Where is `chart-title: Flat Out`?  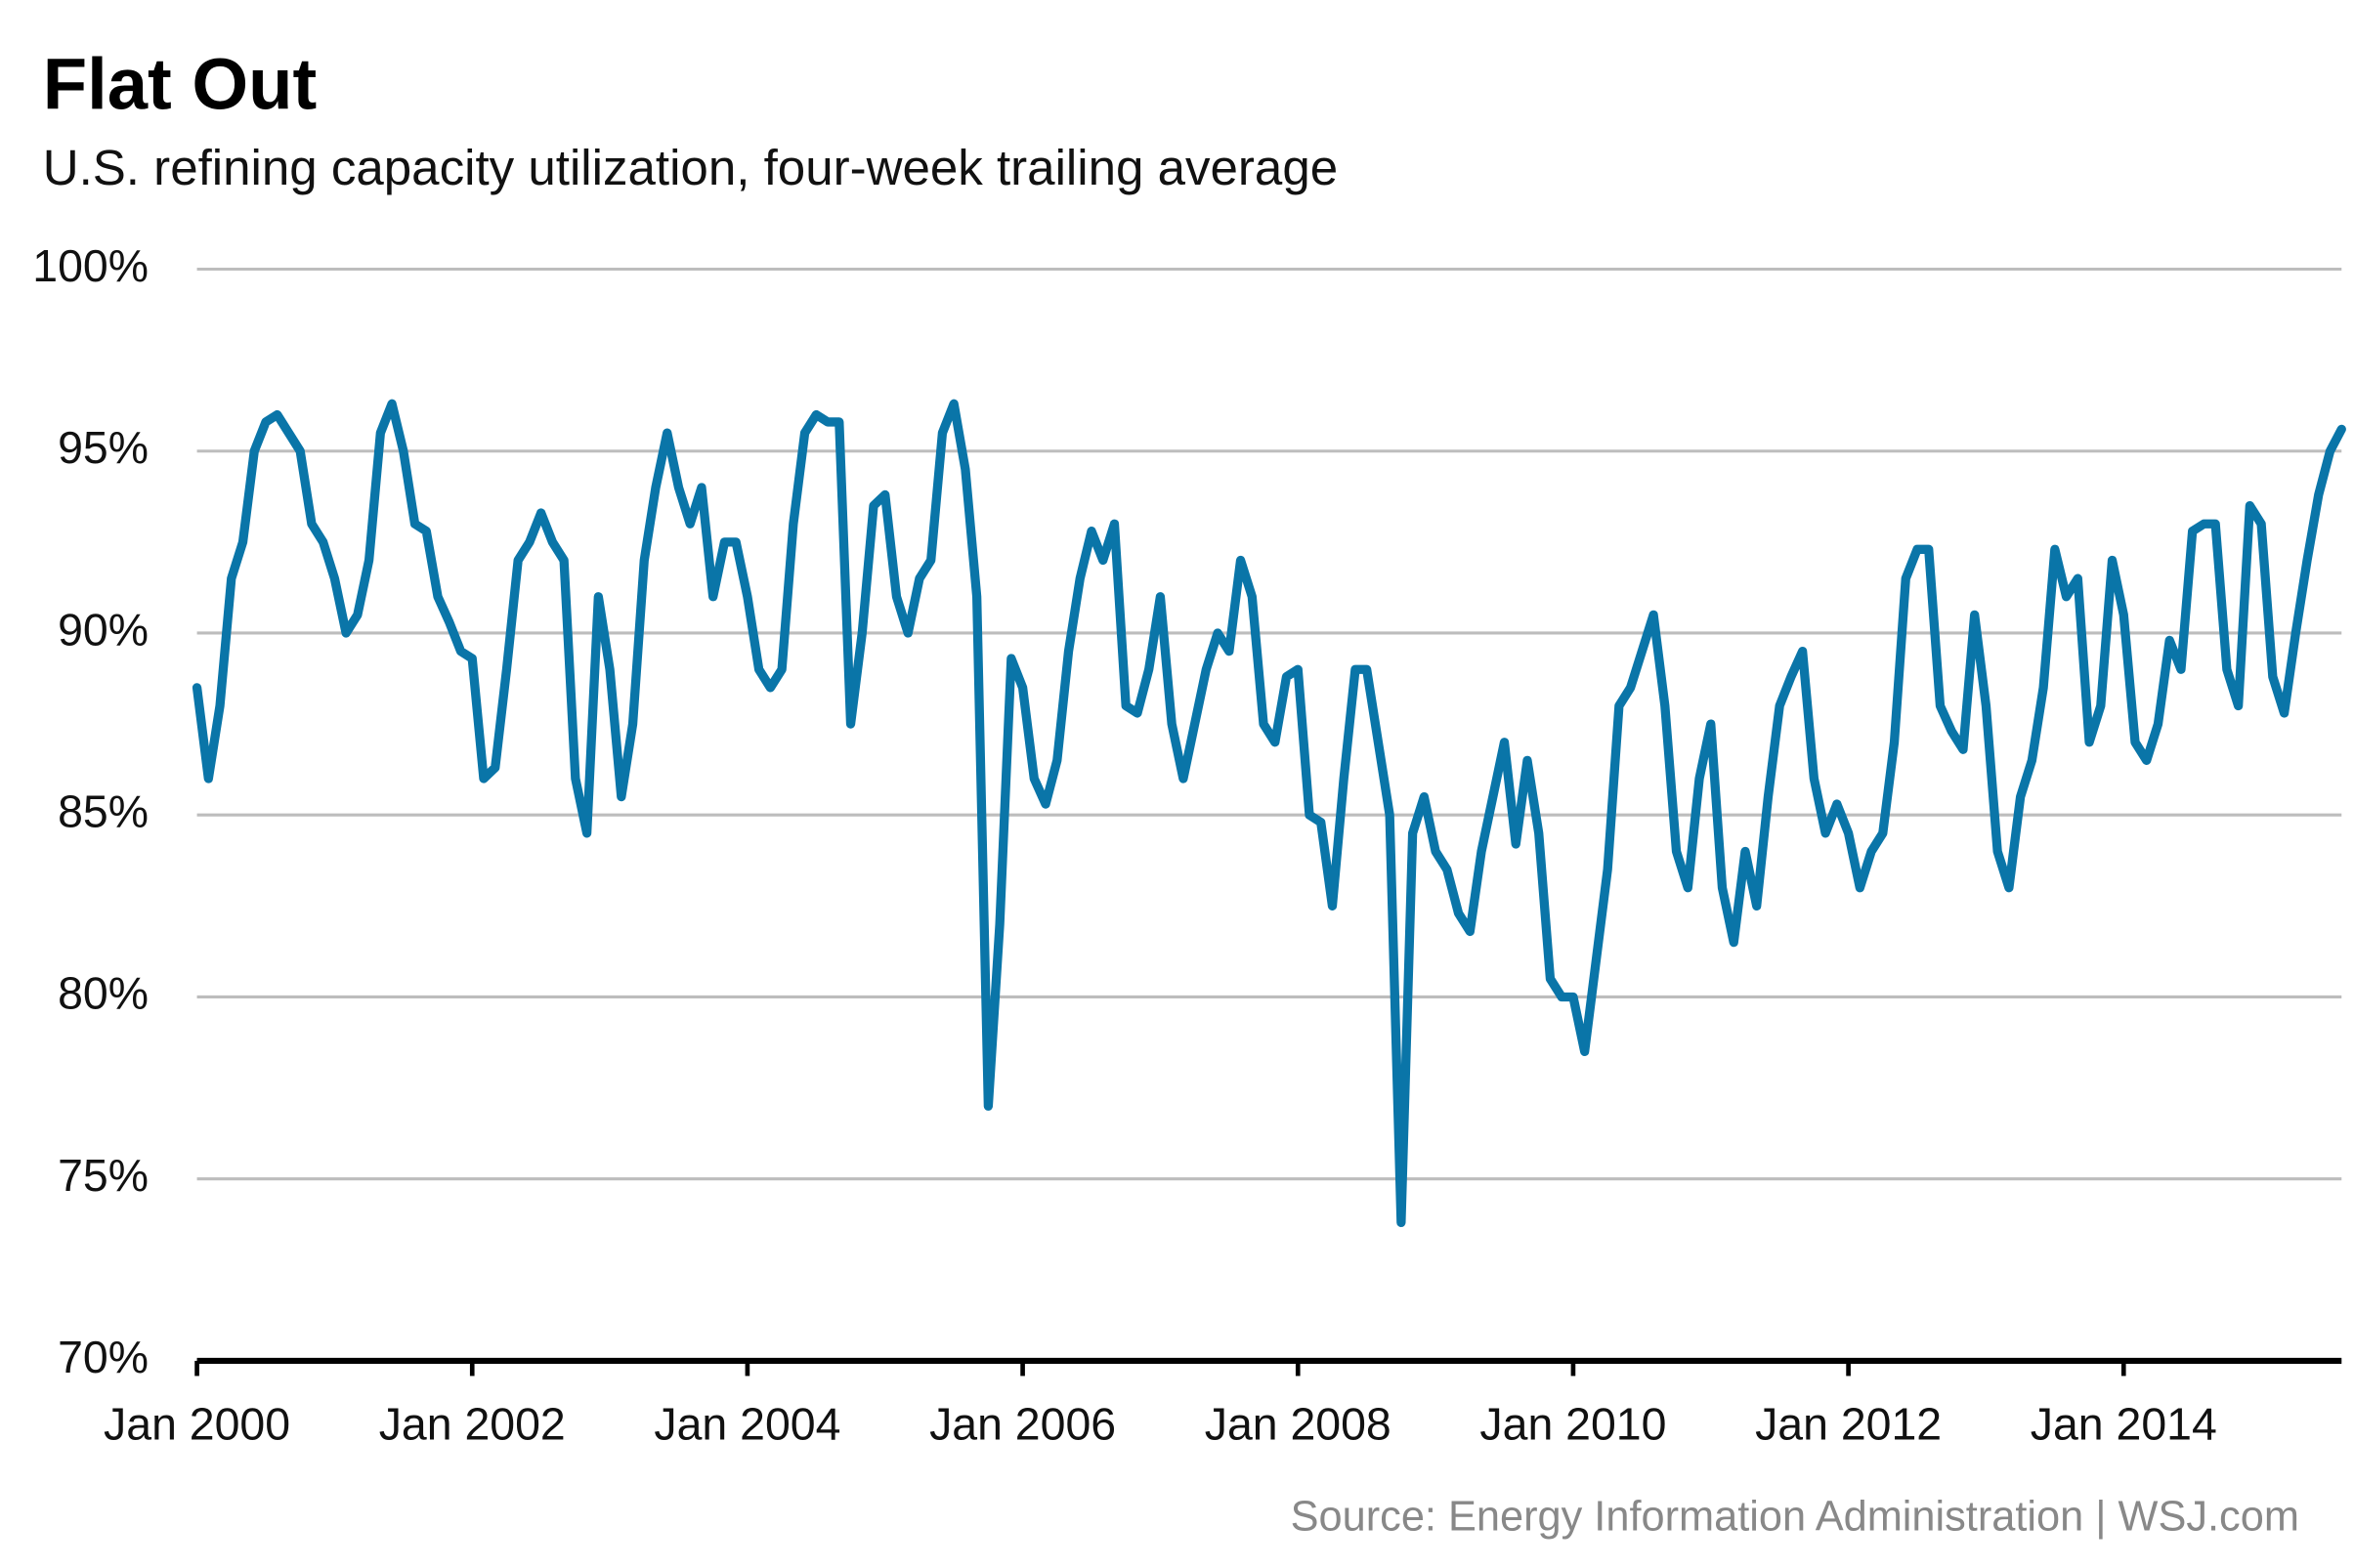
chart-title: Flat Out is located at coordinates (180, 83).